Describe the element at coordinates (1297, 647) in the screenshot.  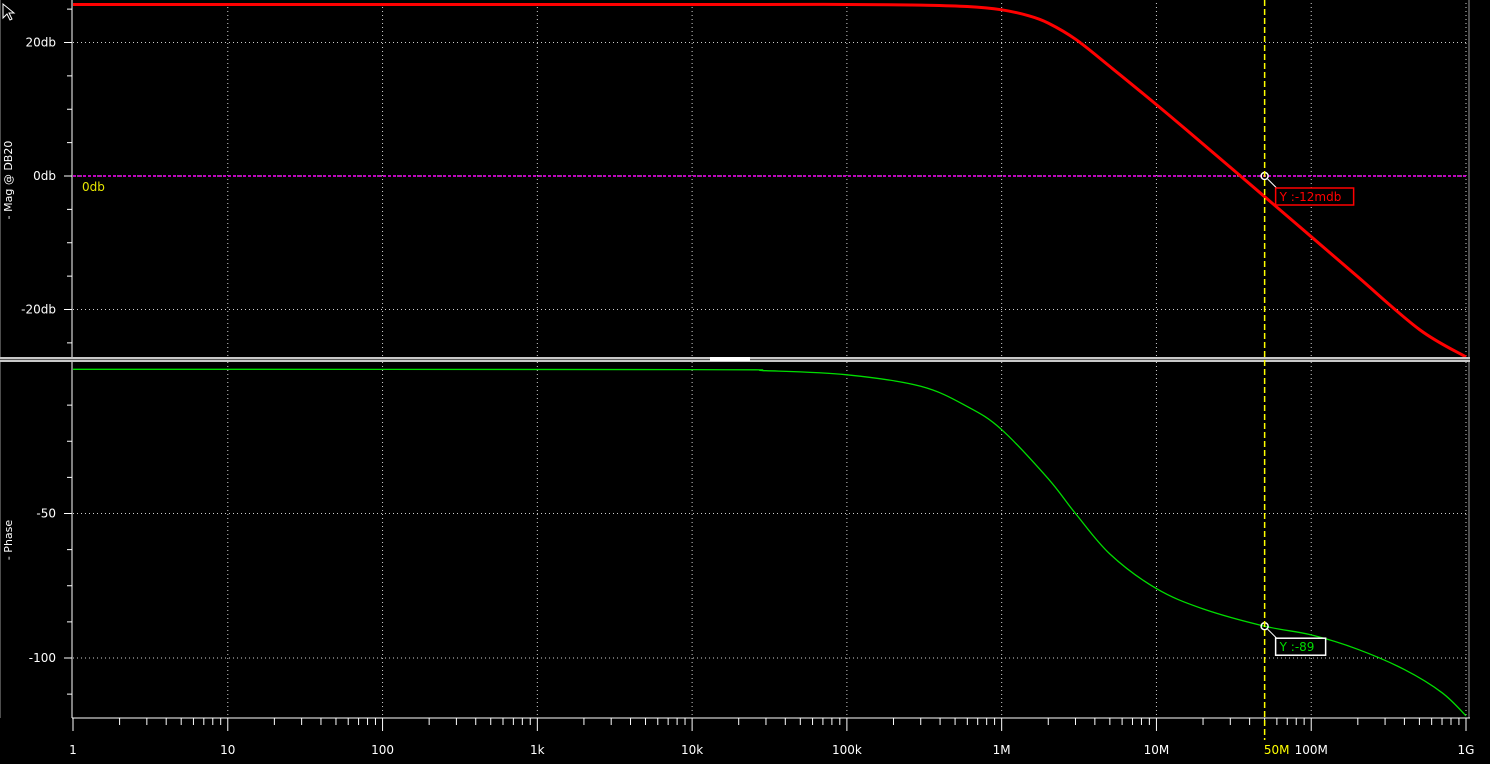
I see `marker-label: Y :-89` at that location.